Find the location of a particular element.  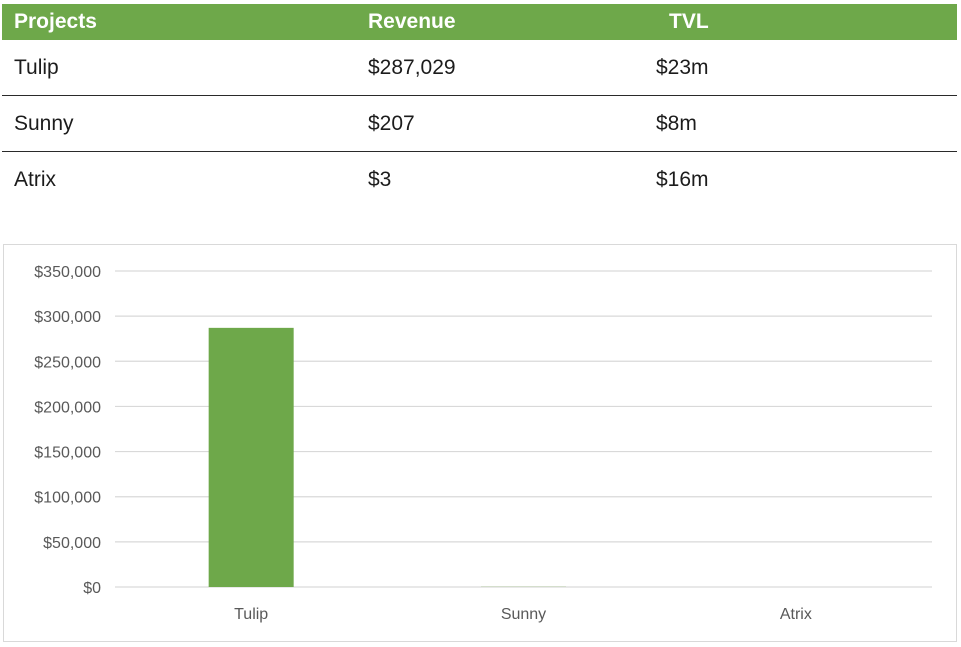

cell-revenue: $3 is located at coordinates (380, 179).